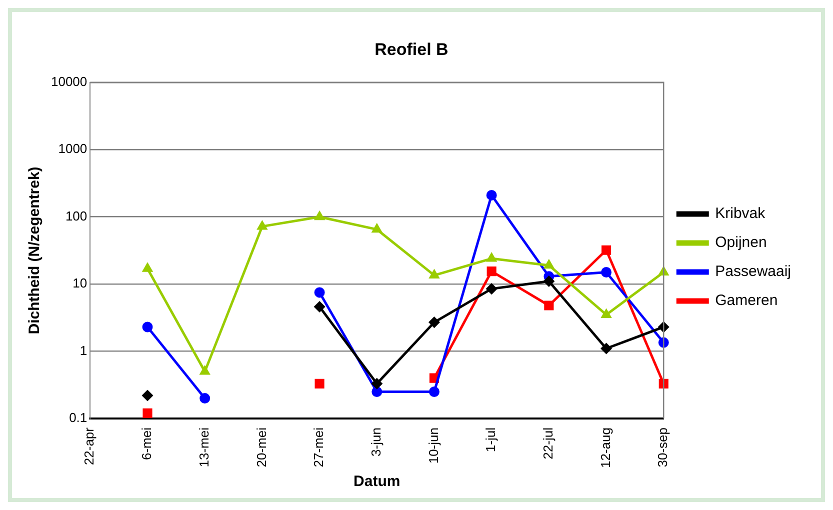 Image resolution: width=833 pixels, height=510 pixels. Describe the element at coordinates (741, 243) in the screenshot. I see `legend-label: Opijnen` at that location.